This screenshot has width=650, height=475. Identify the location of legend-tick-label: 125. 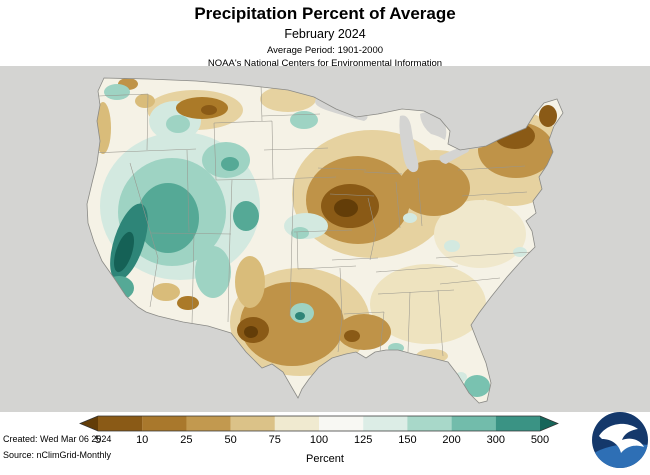
(363, 440).